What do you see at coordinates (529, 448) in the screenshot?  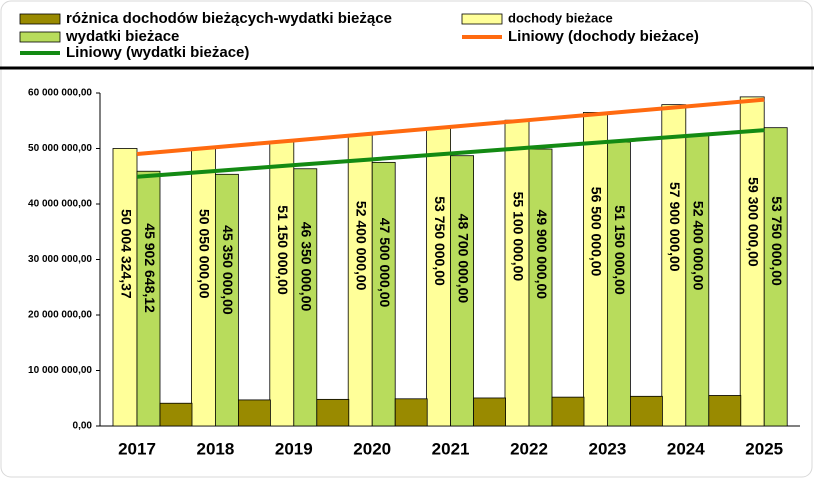 I see `x-tick-label: 2022` at bounding box center [529, 448].